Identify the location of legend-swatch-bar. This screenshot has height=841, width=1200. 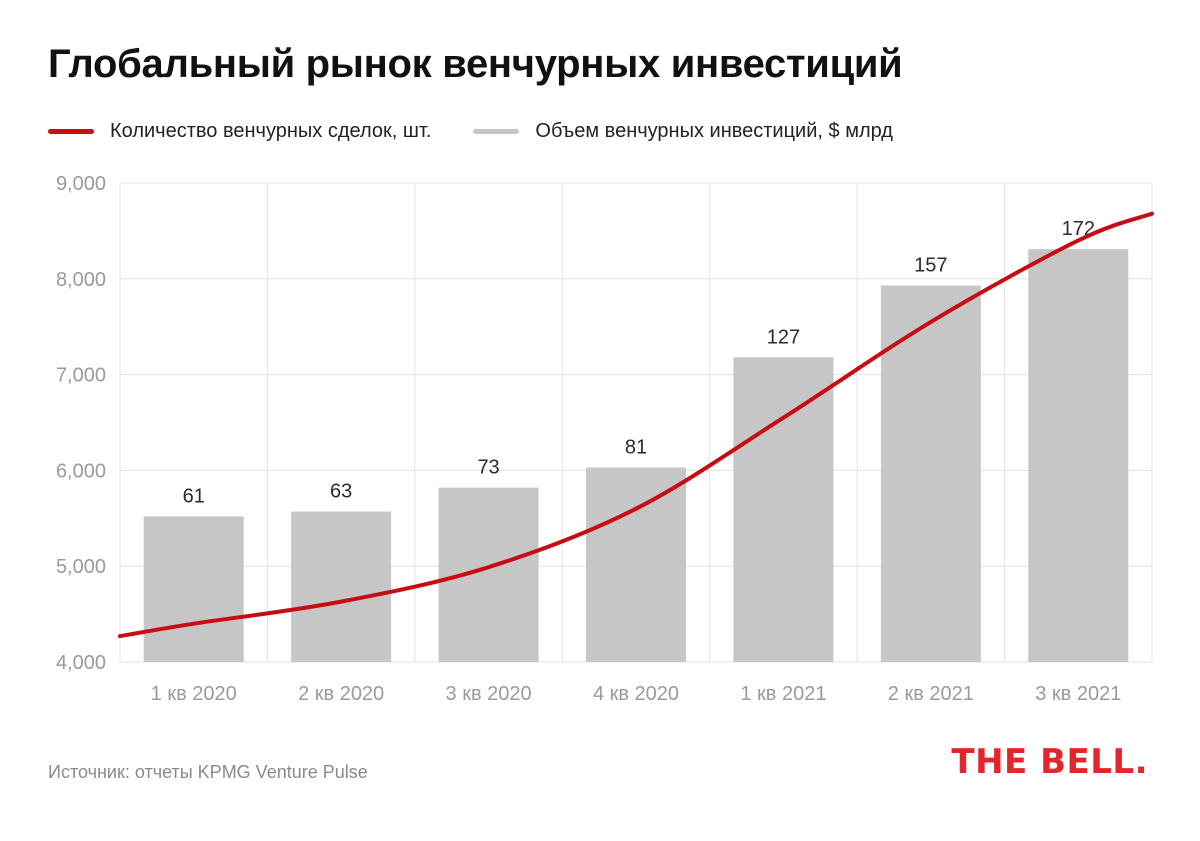
(496, 131).